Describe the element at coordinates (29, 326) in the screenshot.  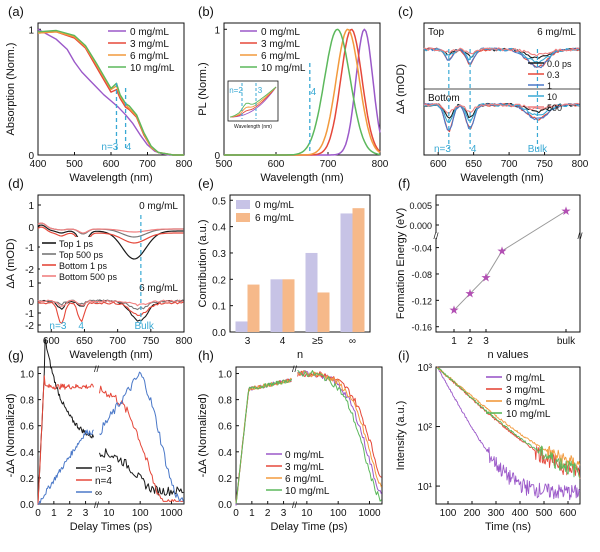
I see `panel-d-ytick-label: -2` at that location.